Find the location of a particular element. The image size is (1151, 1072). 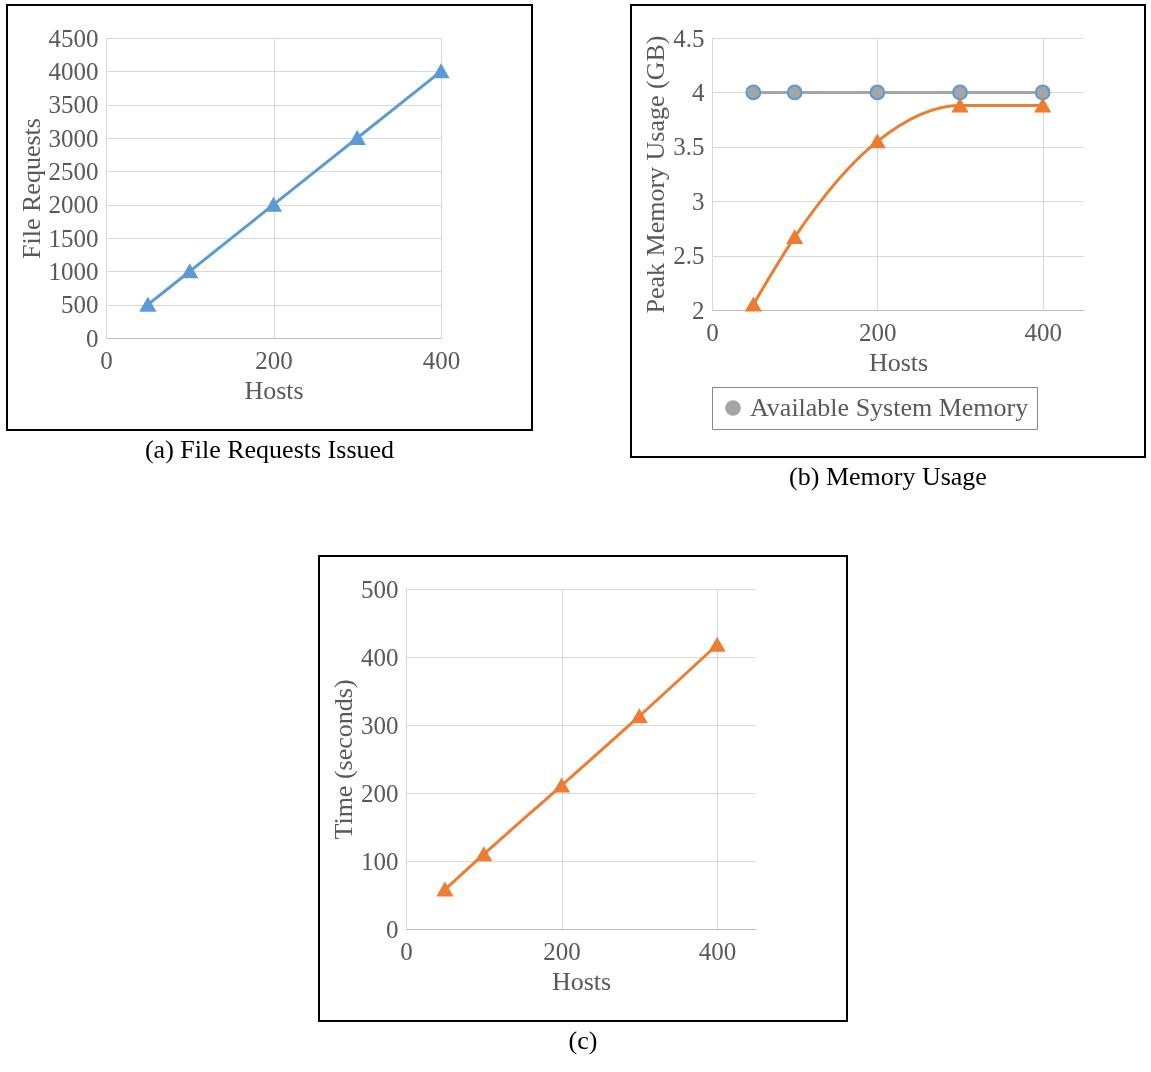

y-tick-label: 200 is located at coordinates (380, 793).